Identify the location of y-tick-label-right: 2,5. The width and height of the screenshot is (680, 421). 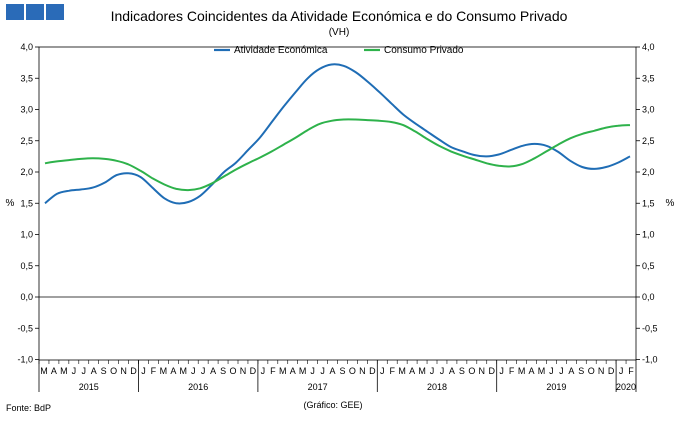
(648, 141).